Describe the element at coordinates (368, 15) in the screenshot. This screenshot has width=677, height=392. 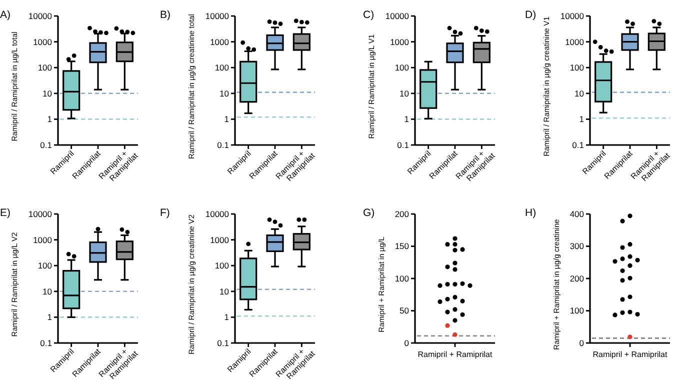
I see `chart-title: C)` at that location.